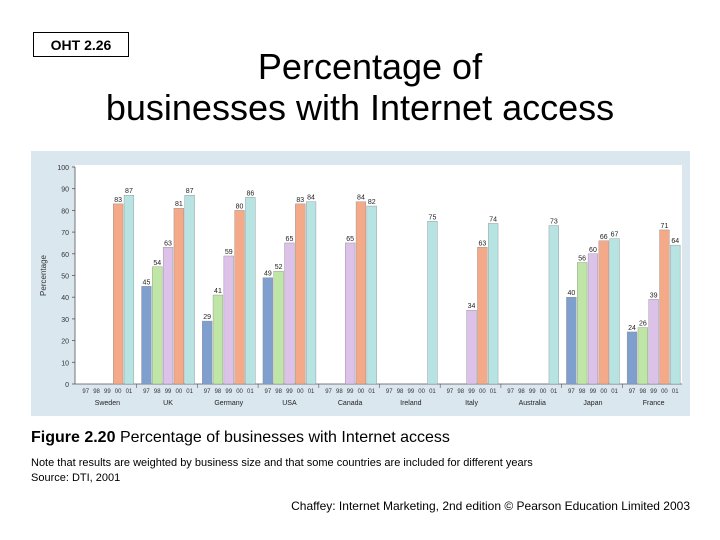 The width and height of the screenshot is (720, 540). I want to click on bar-value-label: 74, so click(493, 219).